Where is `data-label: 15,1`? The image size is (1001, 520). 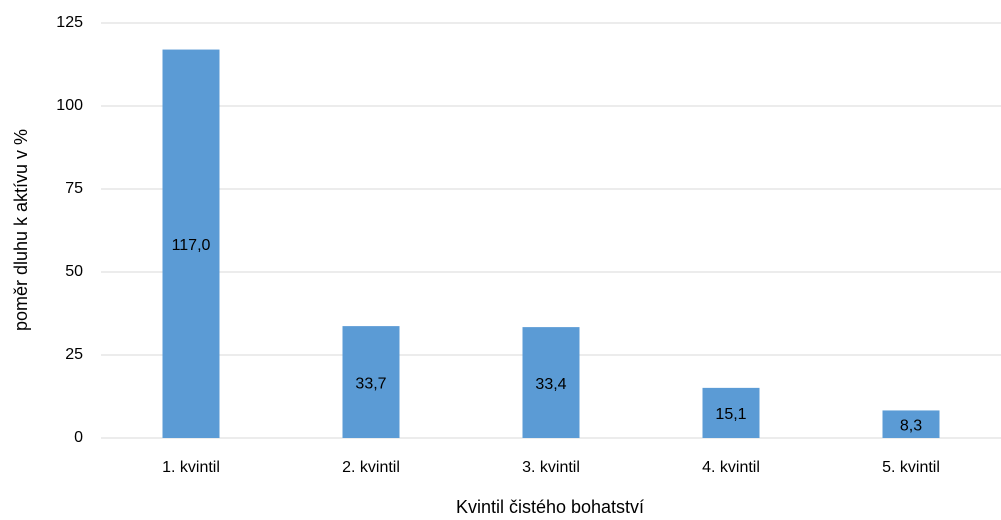
data-label: 15,1 is located at coordinates (730, 414).